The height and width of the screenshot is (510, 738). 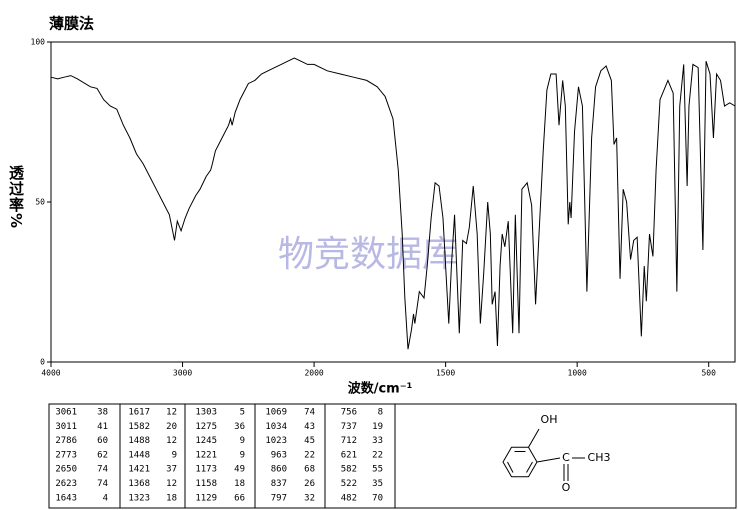 I want to click on transmittance: 8, so click(x=380, y=413).